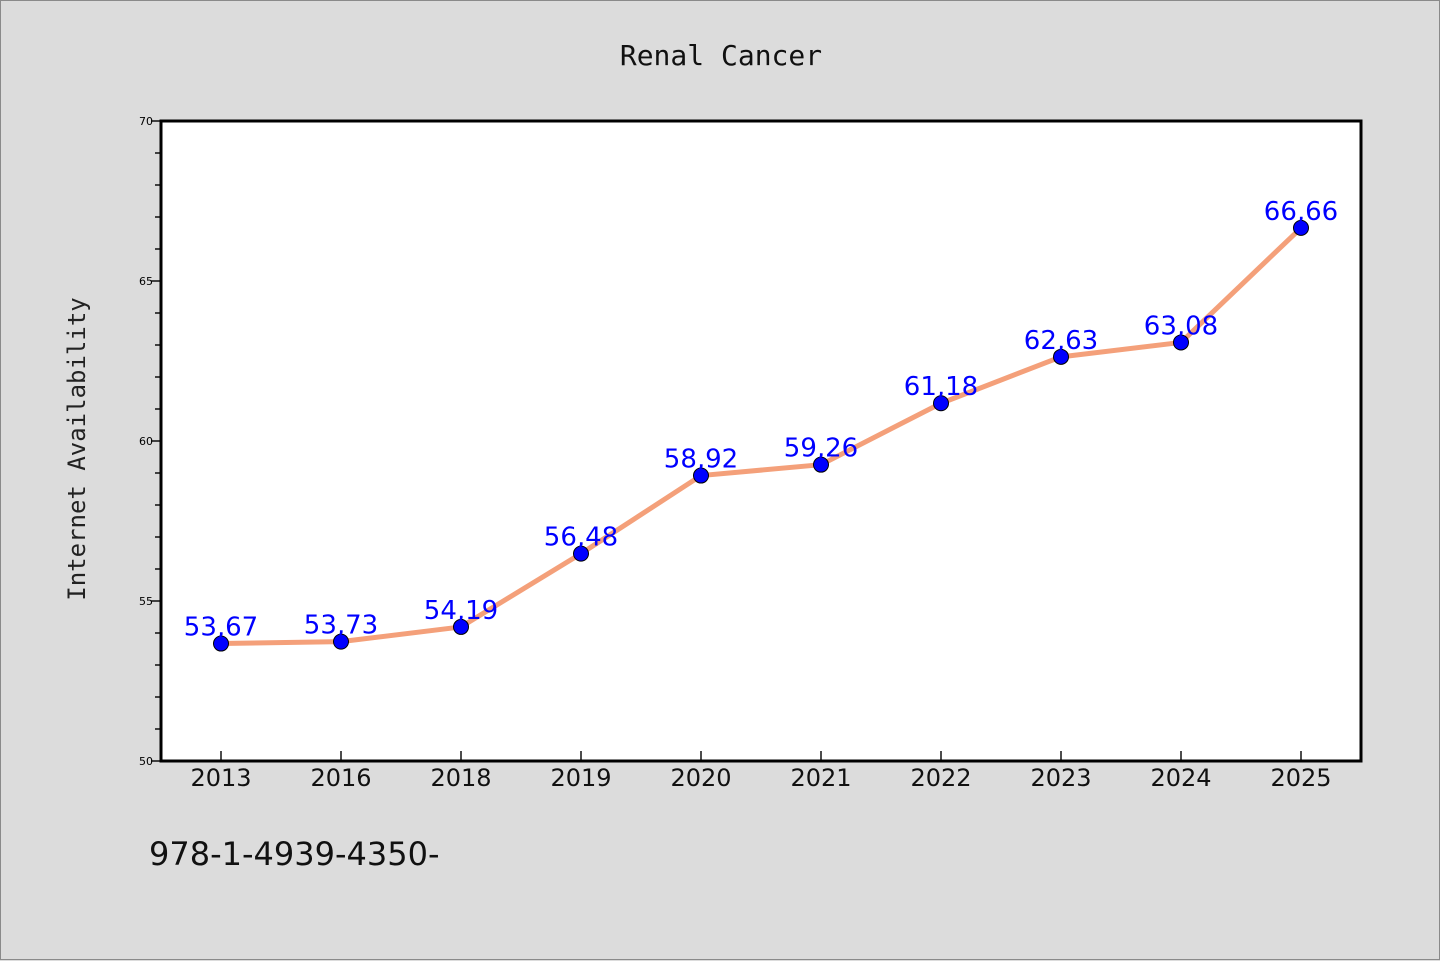  What do you see at coordinates (701, 460) in the screenshot?
I see `data-label-2020: 58,92` at bounding box center [701, 460].